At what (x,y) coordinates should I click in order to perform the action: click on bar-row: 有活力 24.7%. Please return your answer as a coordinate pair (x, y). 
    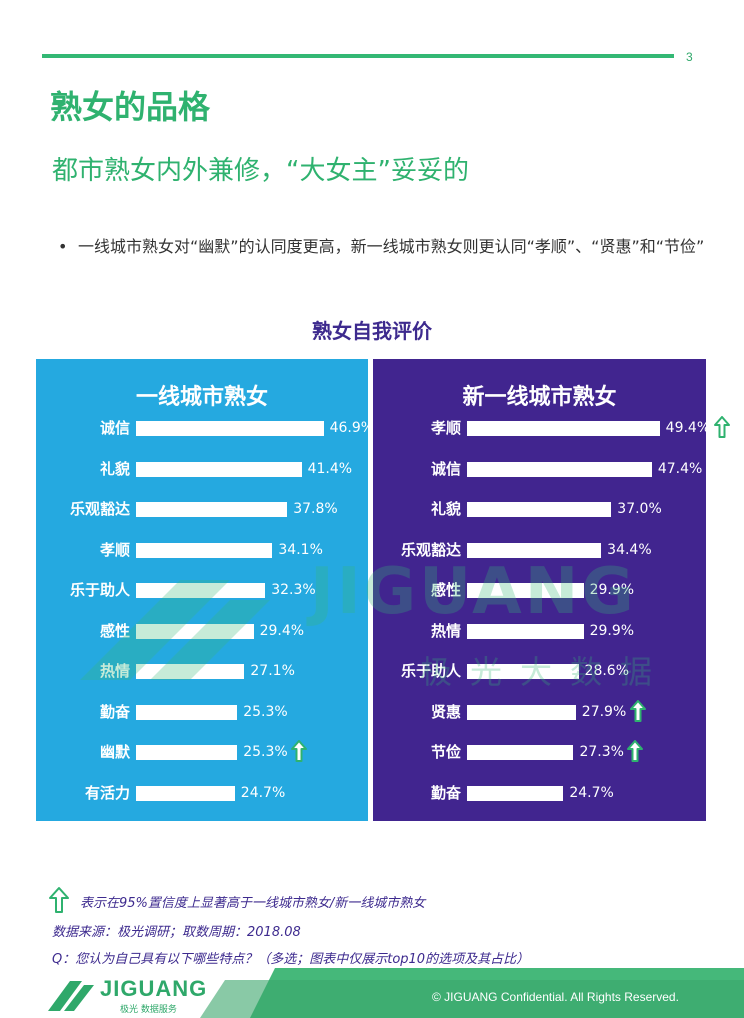
    Looking at the image, I should click on (202, 793).